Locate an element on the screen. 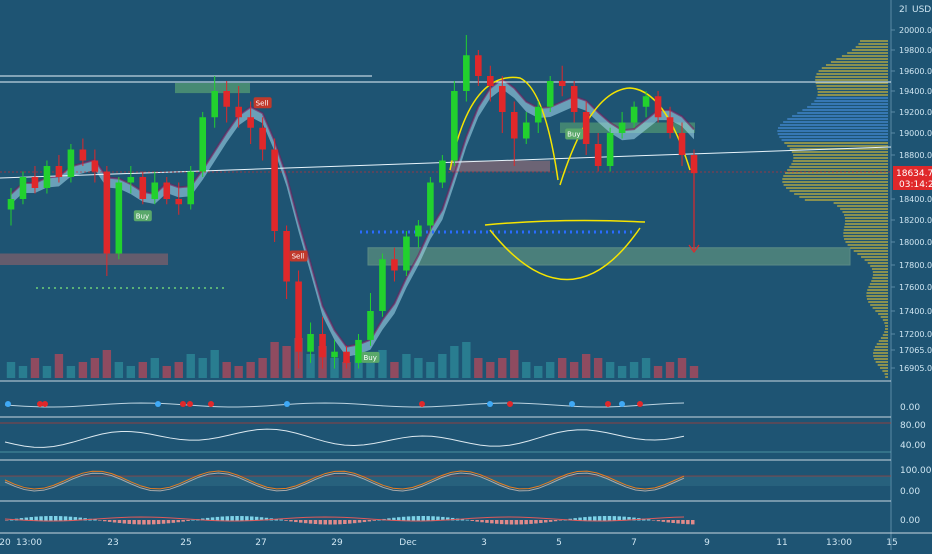  time-label: Dec is located at coordinates (407, 543).